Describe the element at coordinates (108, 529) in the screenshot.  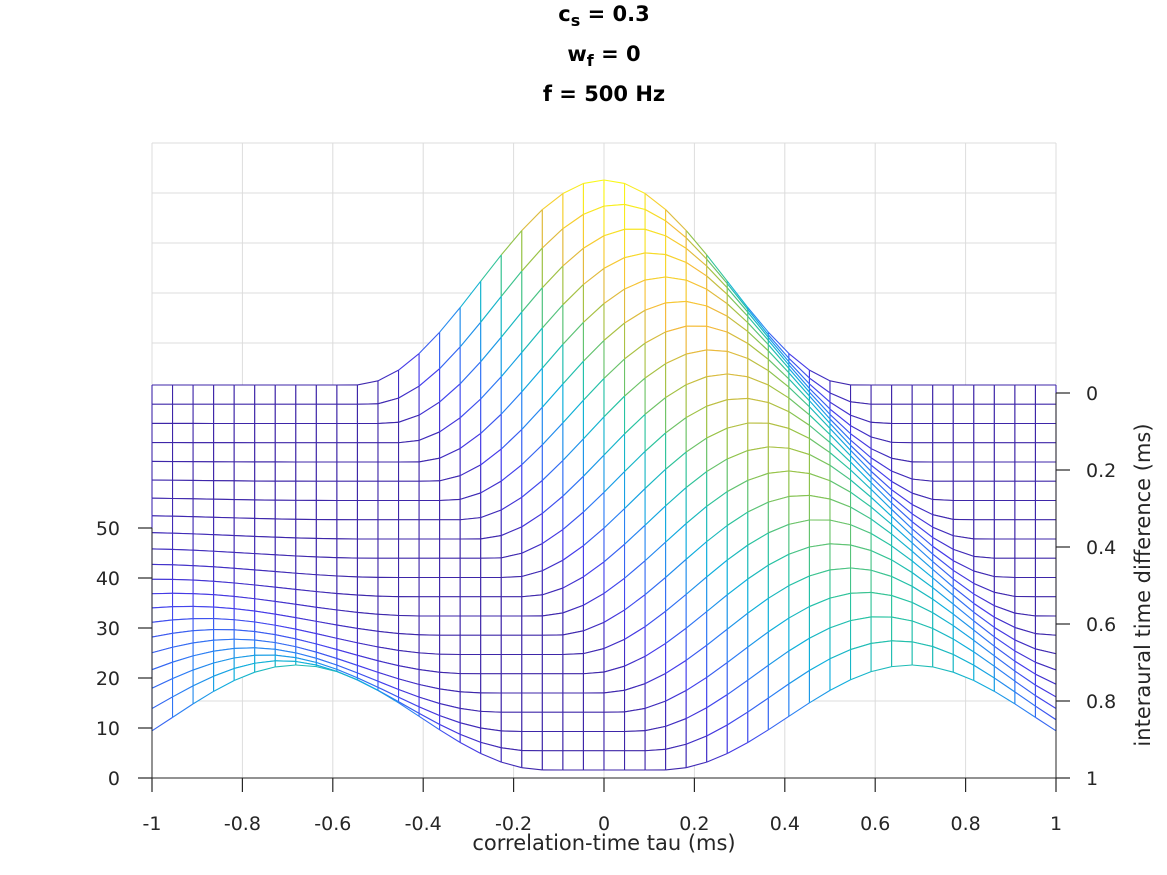
I see `z-tick-label: 50` at that location.